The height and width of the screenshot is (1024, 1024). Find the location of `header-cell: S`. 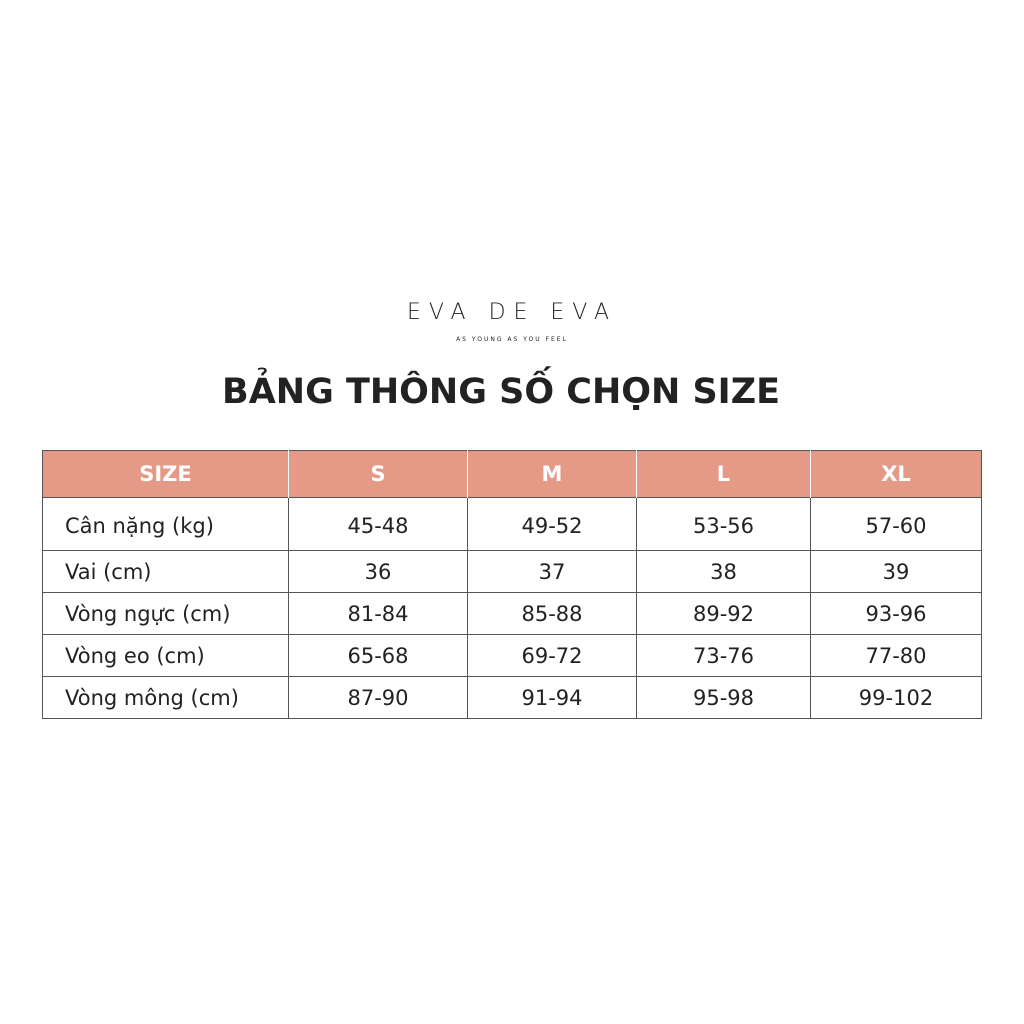

header-cell: S is located at coordinates (378, 474).